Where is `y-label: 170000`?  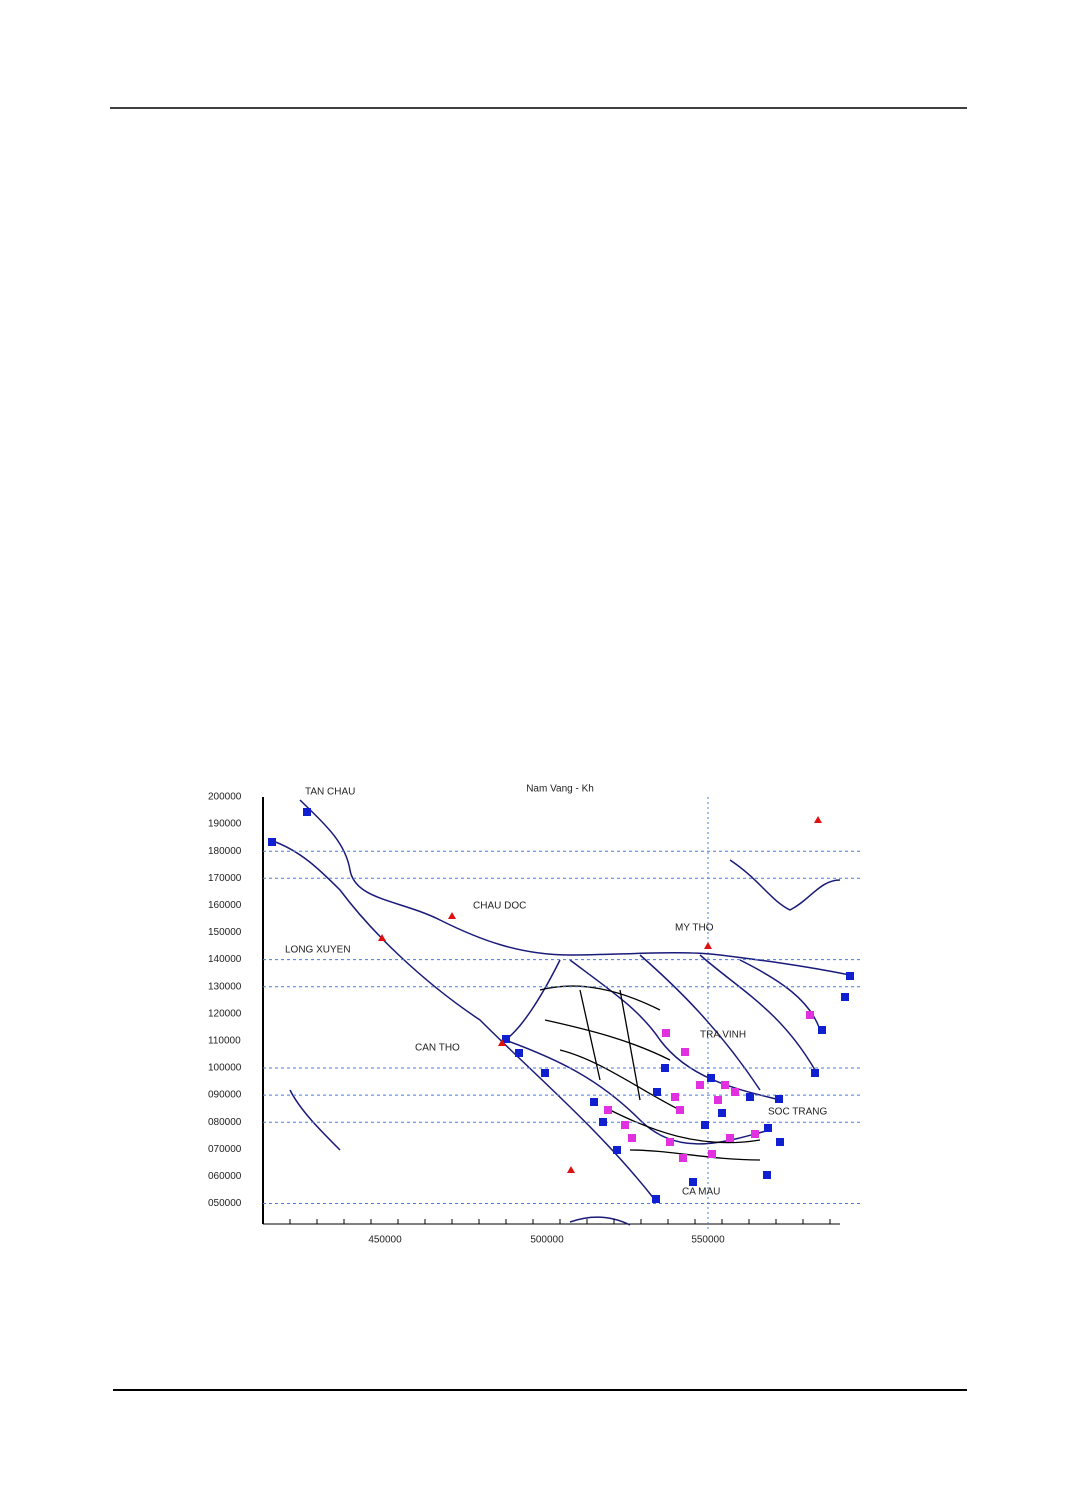
y-label: 170000 is located at coordinates (225, 878).